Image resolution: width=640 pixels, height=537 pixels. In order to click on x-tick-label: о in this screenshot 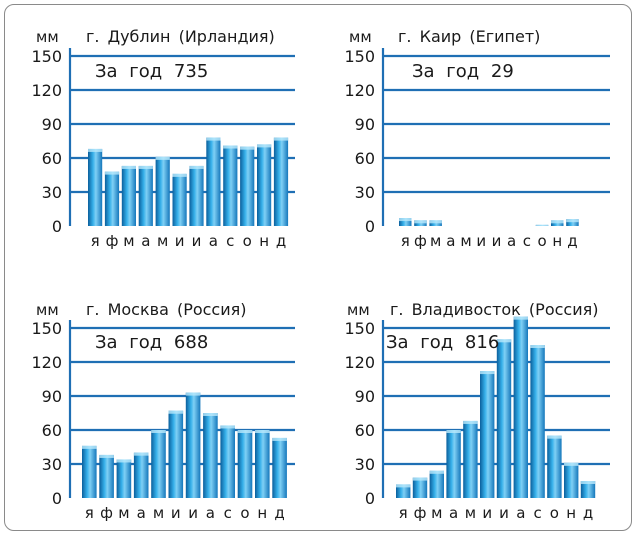, I will do `click(541, 241)`.